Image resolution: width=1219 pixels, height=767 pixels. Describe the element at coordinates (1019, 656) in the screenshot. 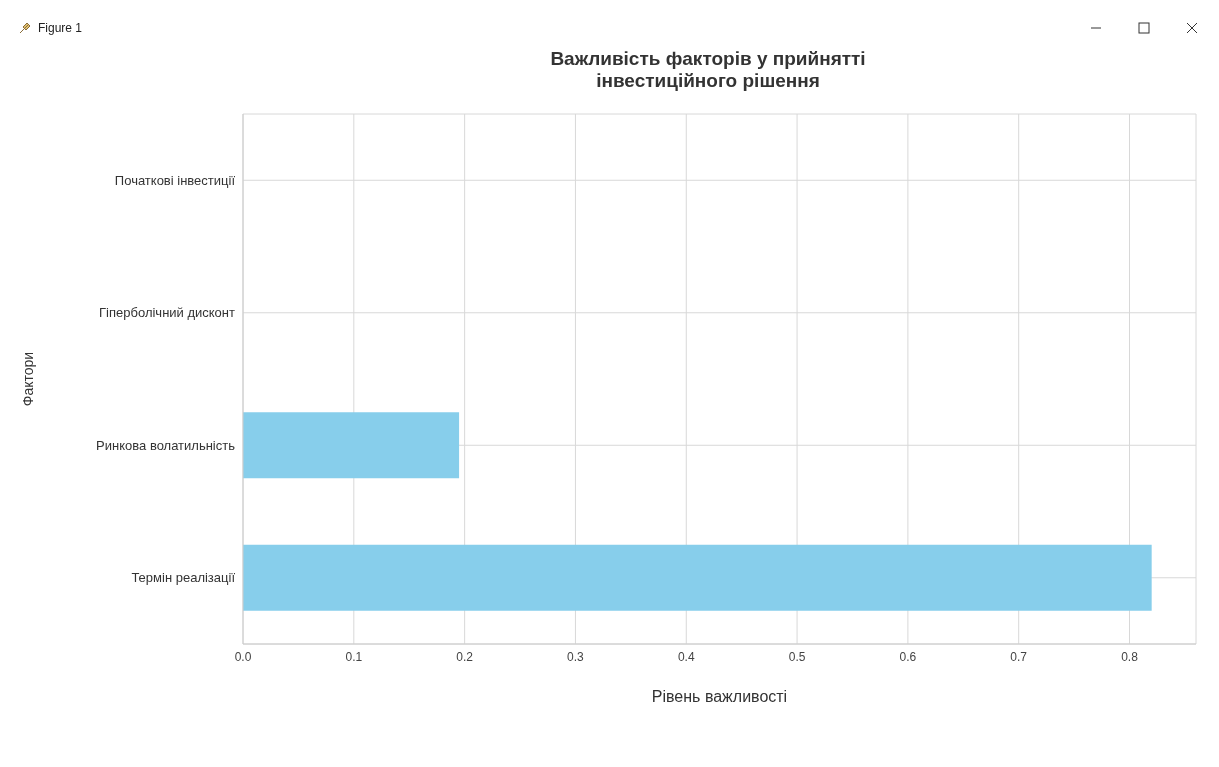

I see `x-tick-label: 0.7` at that location.